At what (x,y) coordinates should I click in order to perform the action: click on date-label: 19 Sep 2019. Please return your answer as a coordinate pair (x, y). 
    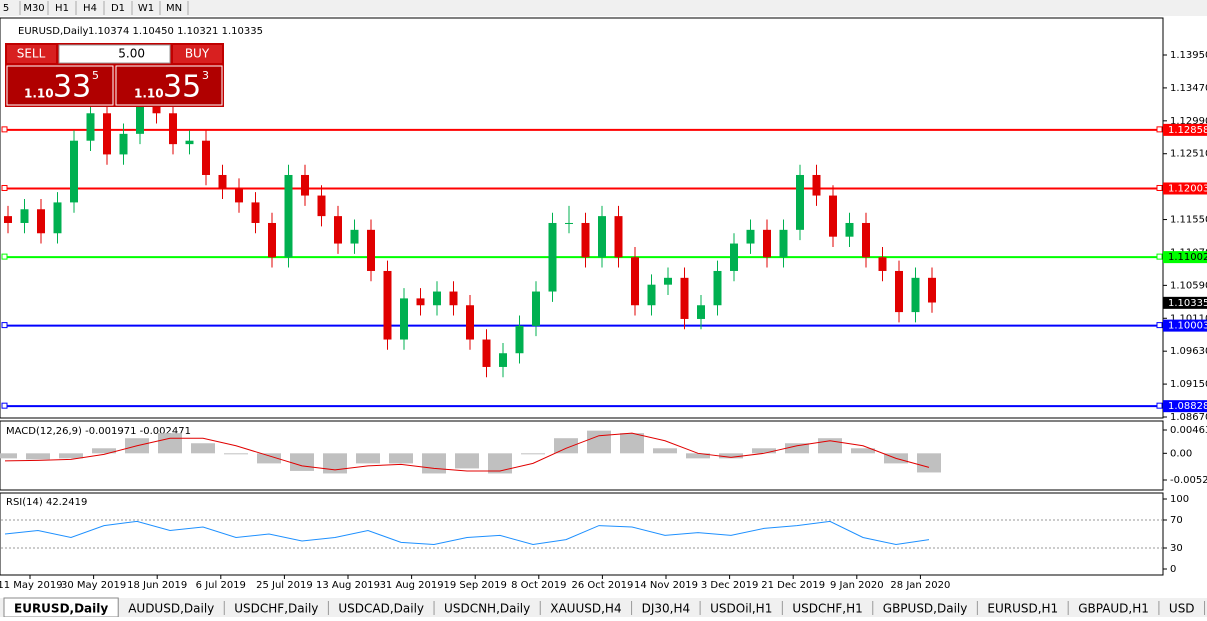
    Looking at the image, I should click on (475, 585).